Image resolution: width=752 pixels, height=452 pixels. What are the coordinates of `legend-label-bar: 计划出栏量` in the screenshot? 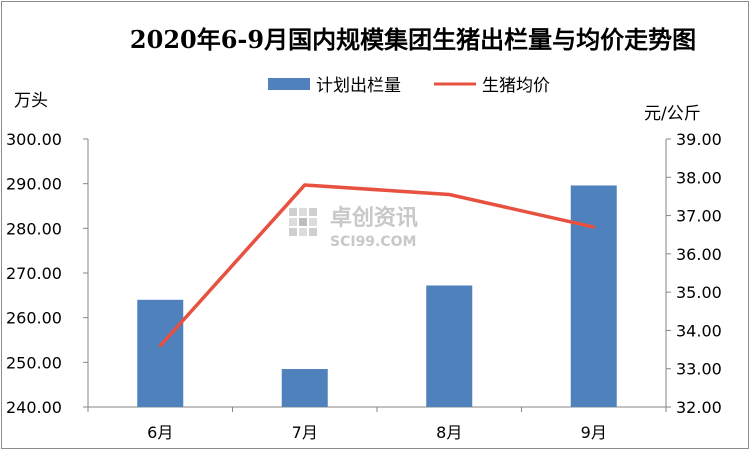 It's located at (358, 86).